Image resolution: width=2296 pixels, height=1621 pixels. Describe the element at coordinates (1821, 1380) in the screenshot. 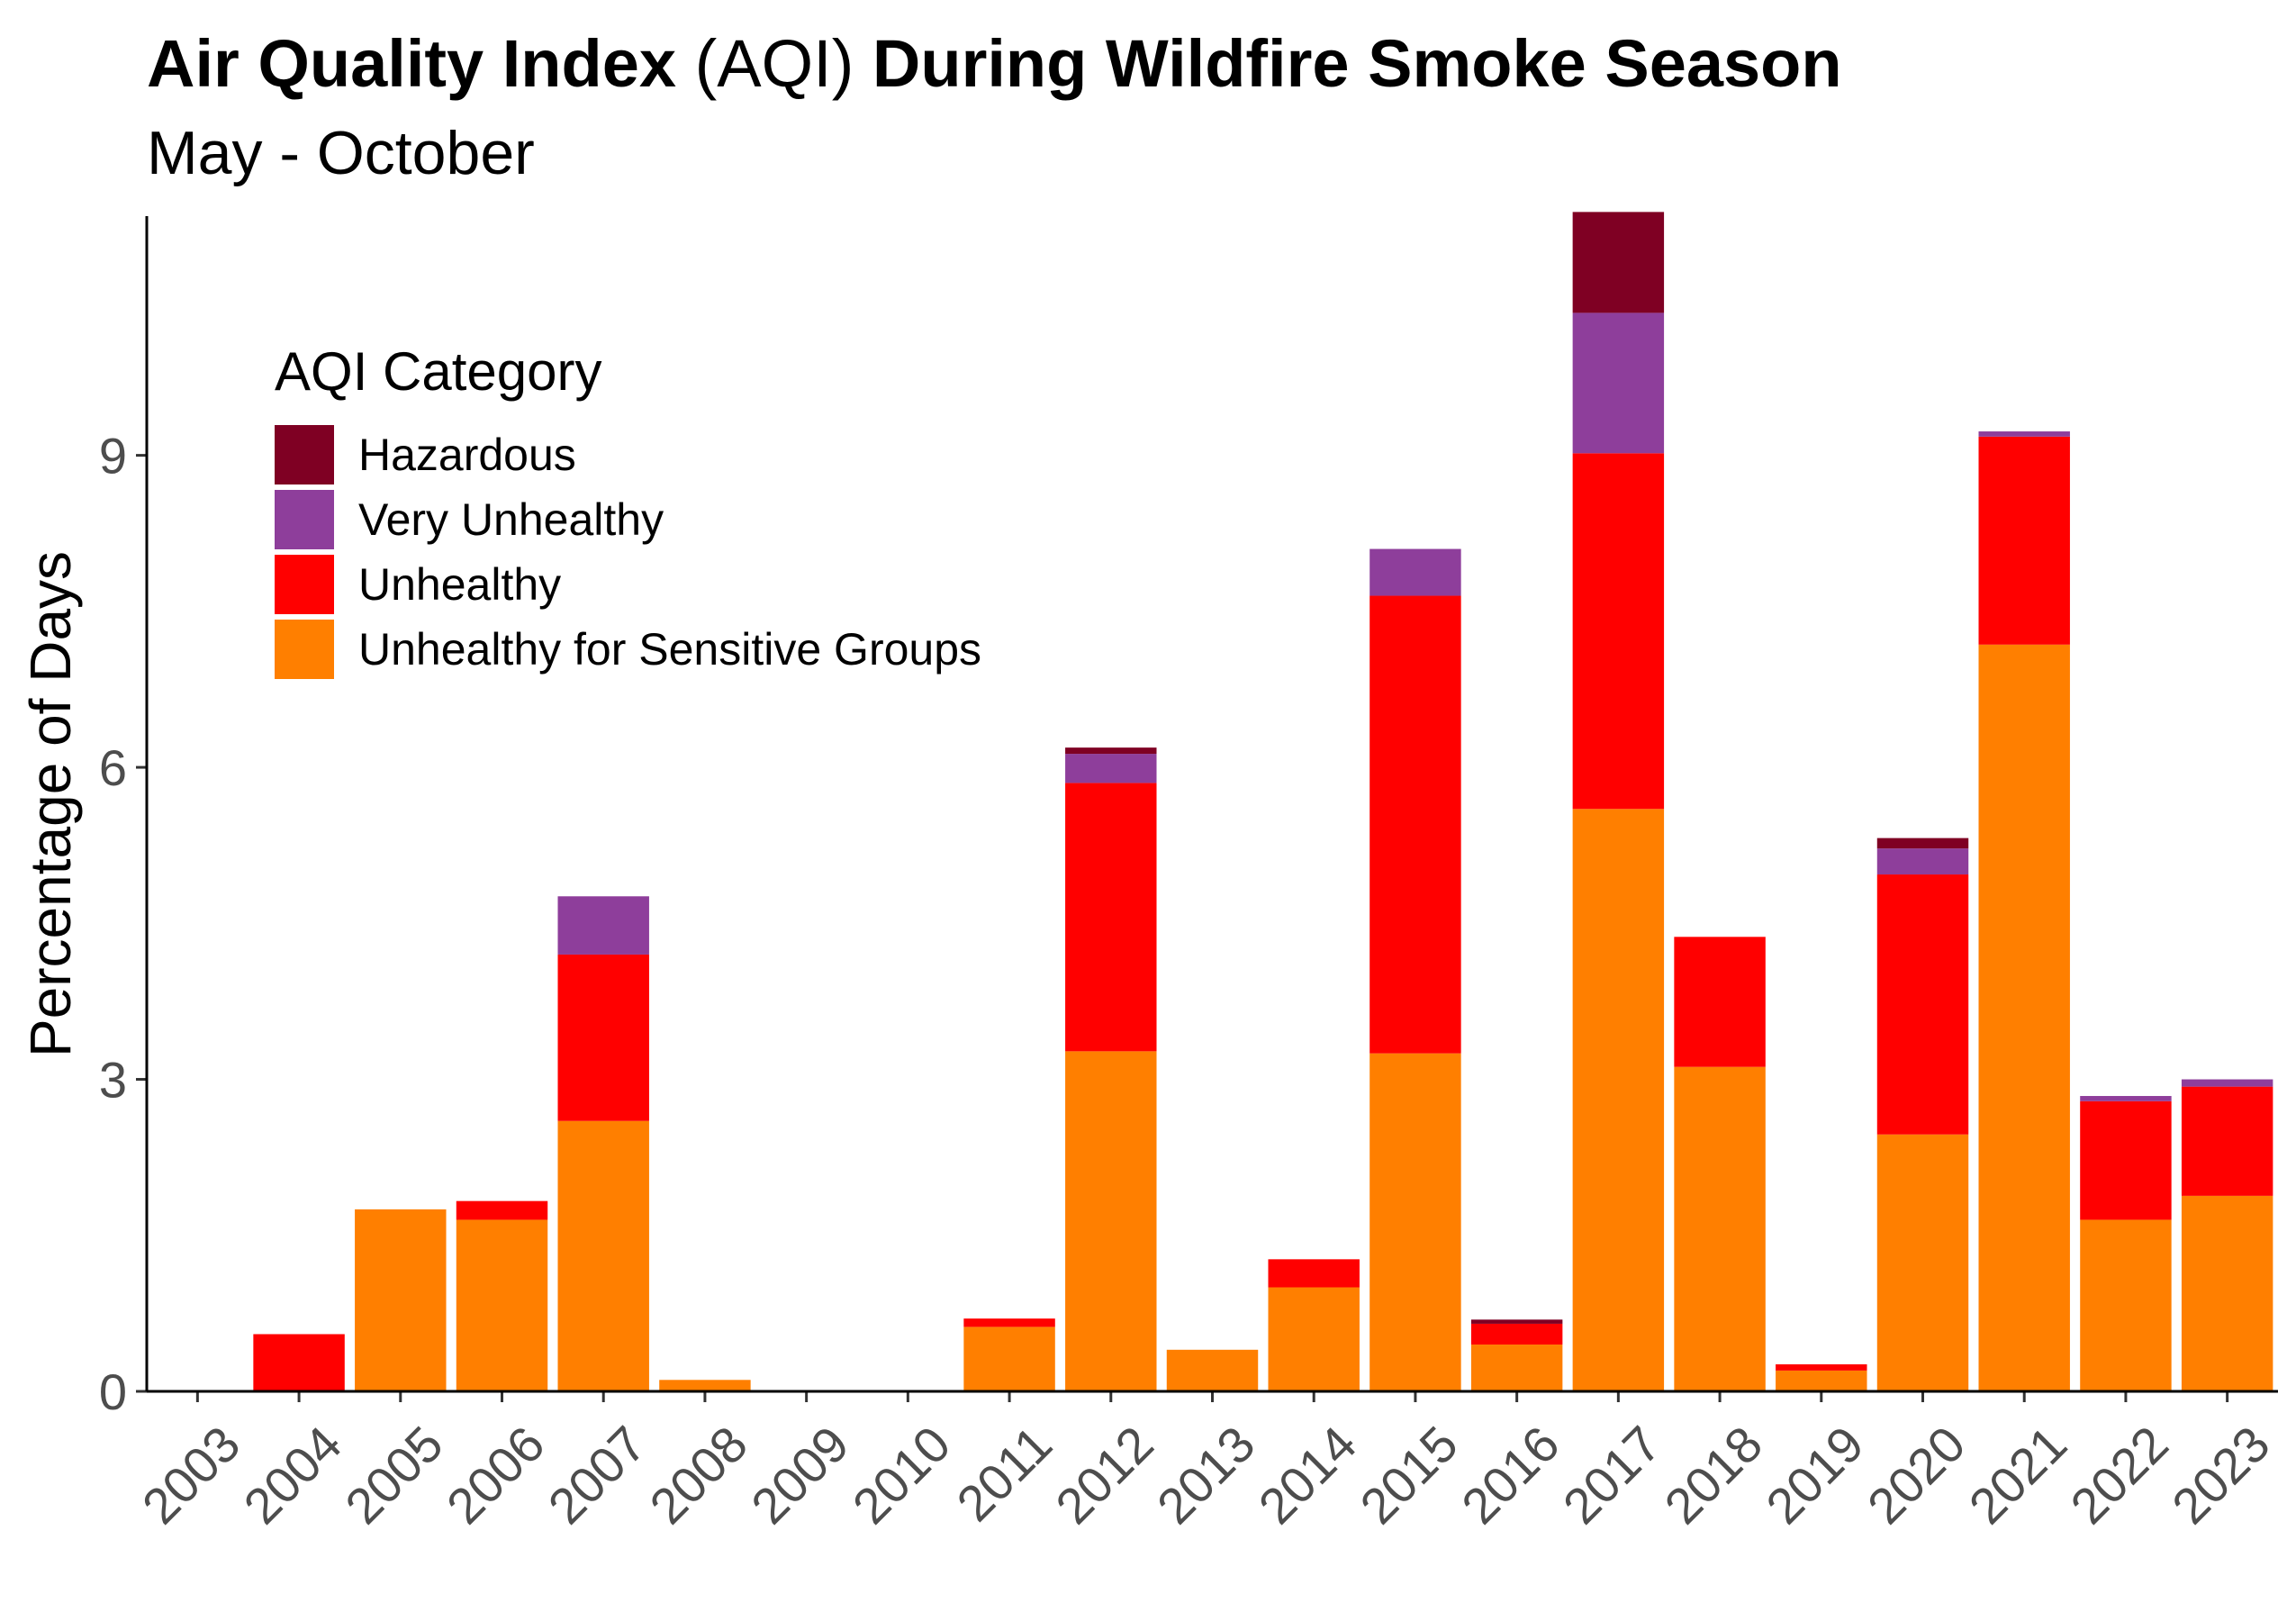

I see `bar-segment-2019-s0` at that location.